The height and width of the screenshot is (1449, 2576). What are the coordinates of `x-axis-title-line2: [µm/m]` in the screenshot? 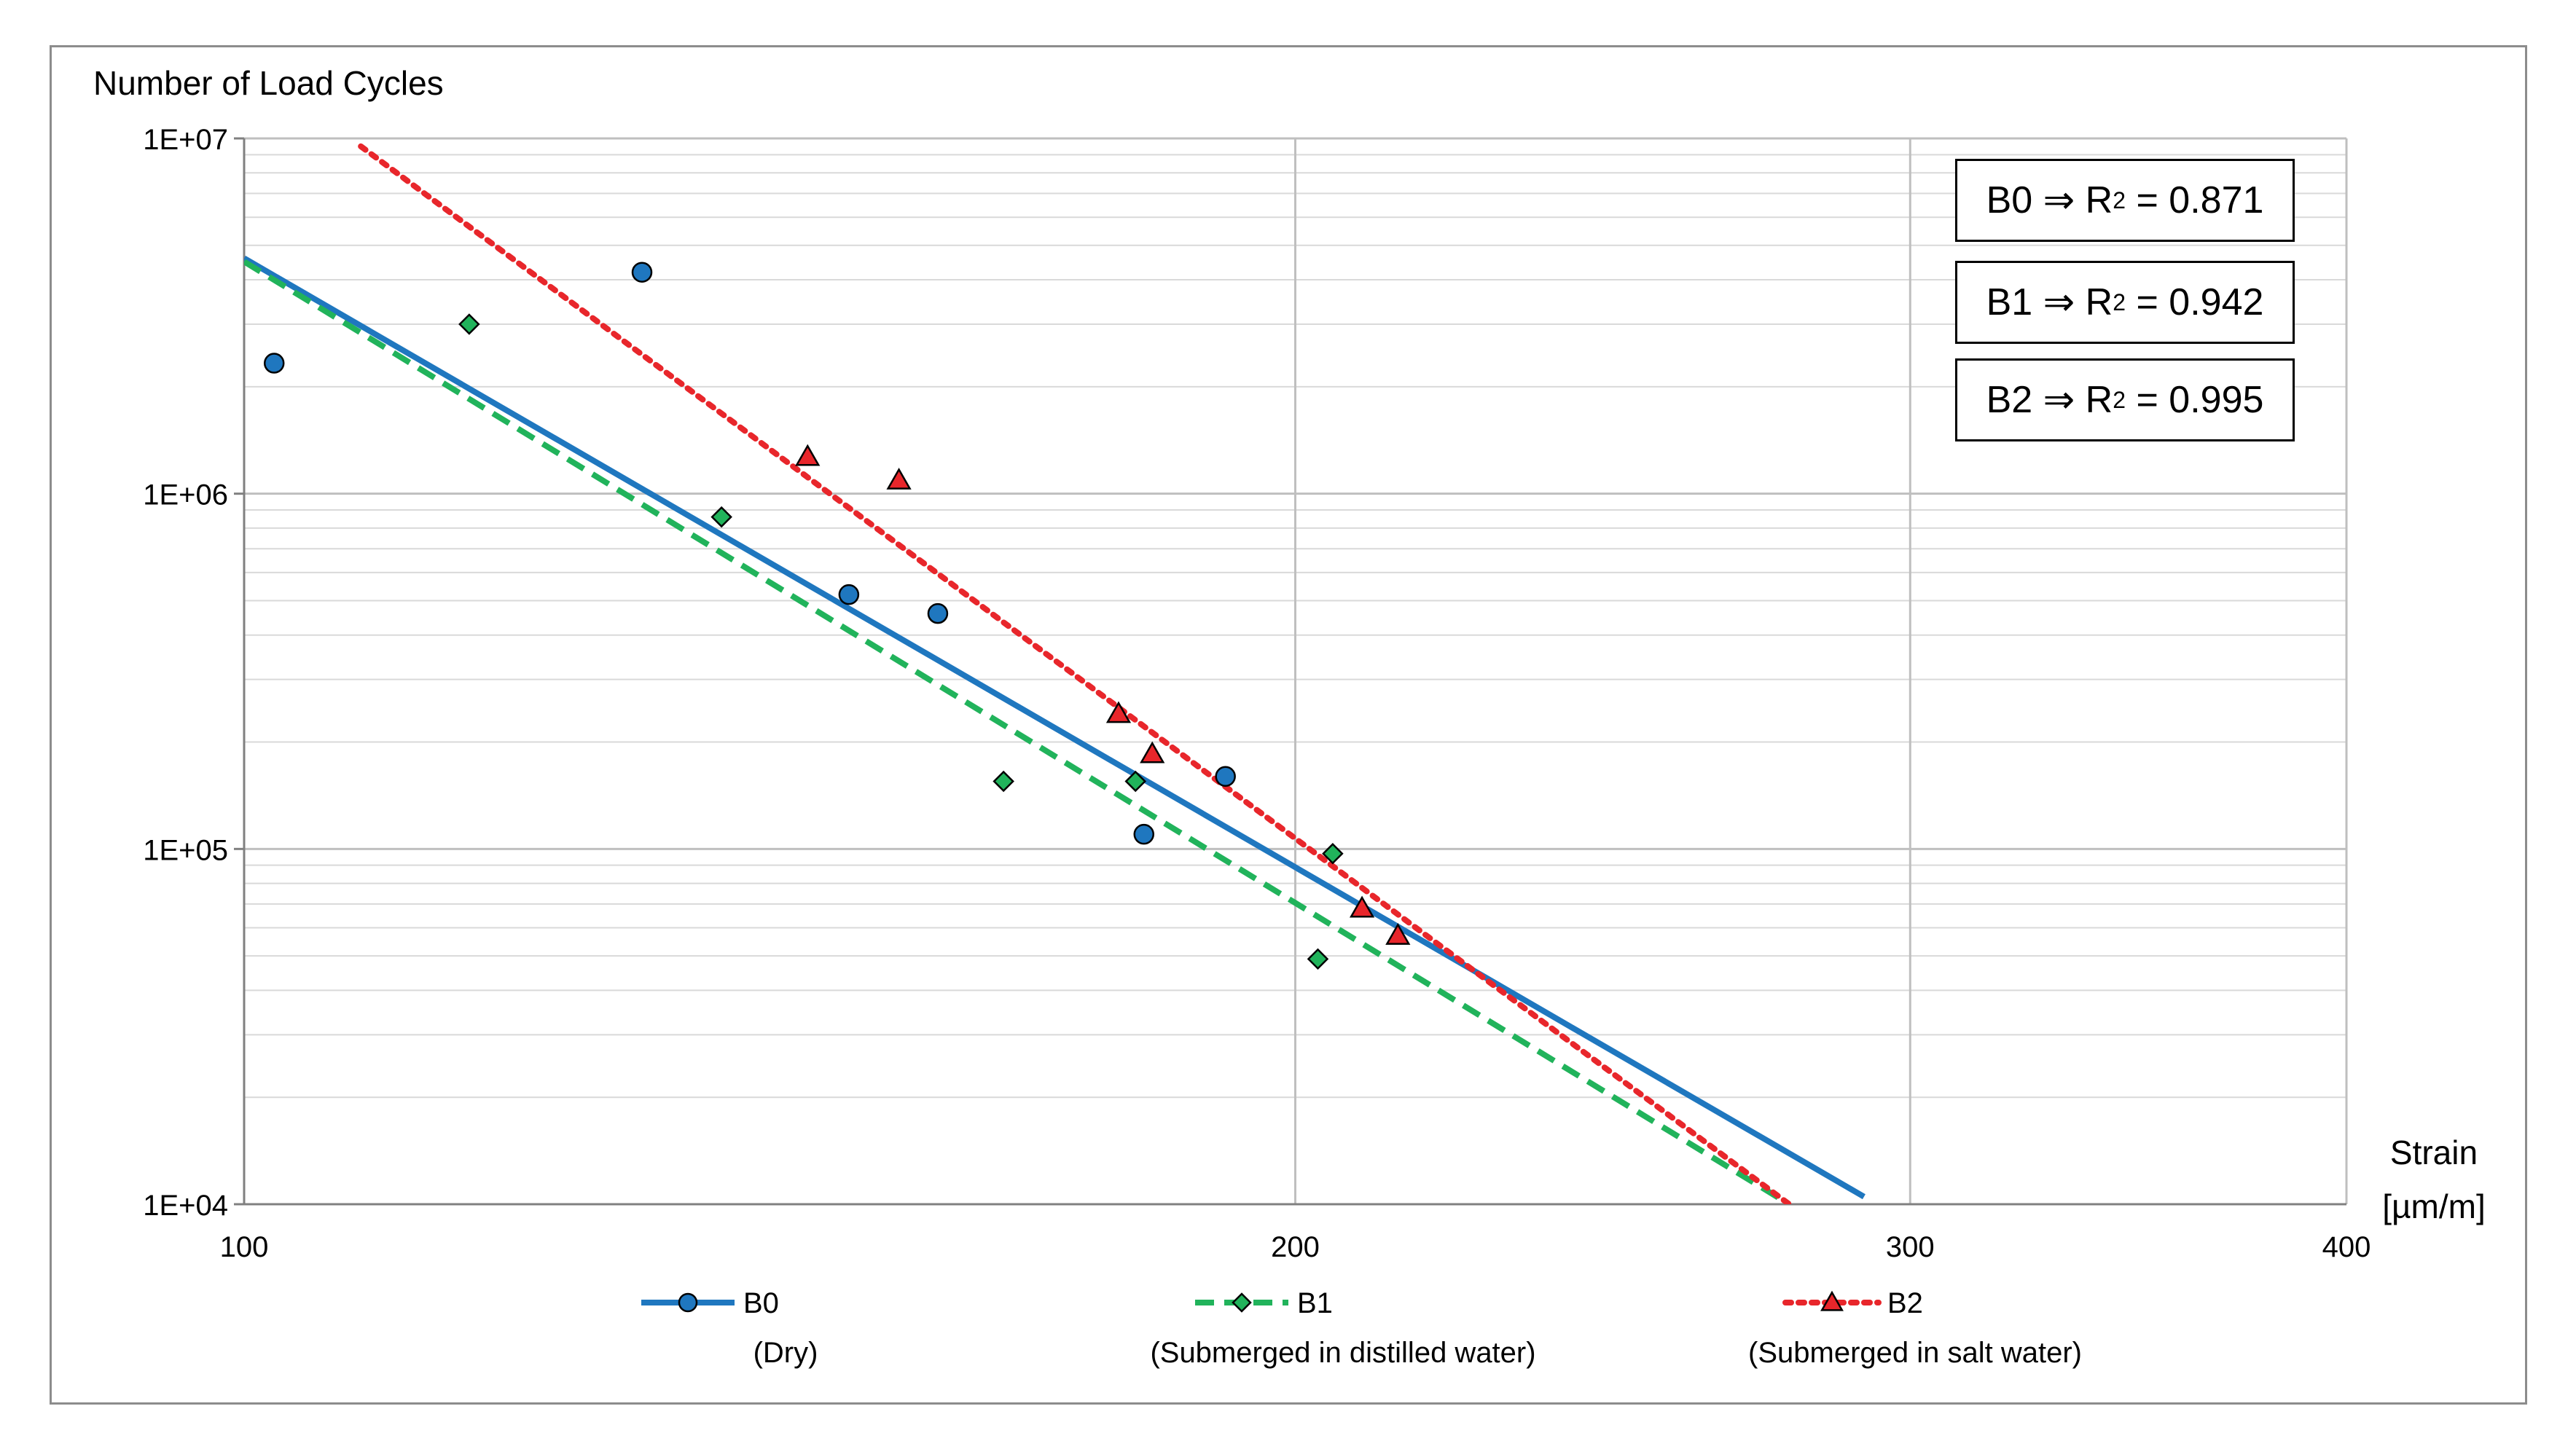 It's located at (2433, 1206).